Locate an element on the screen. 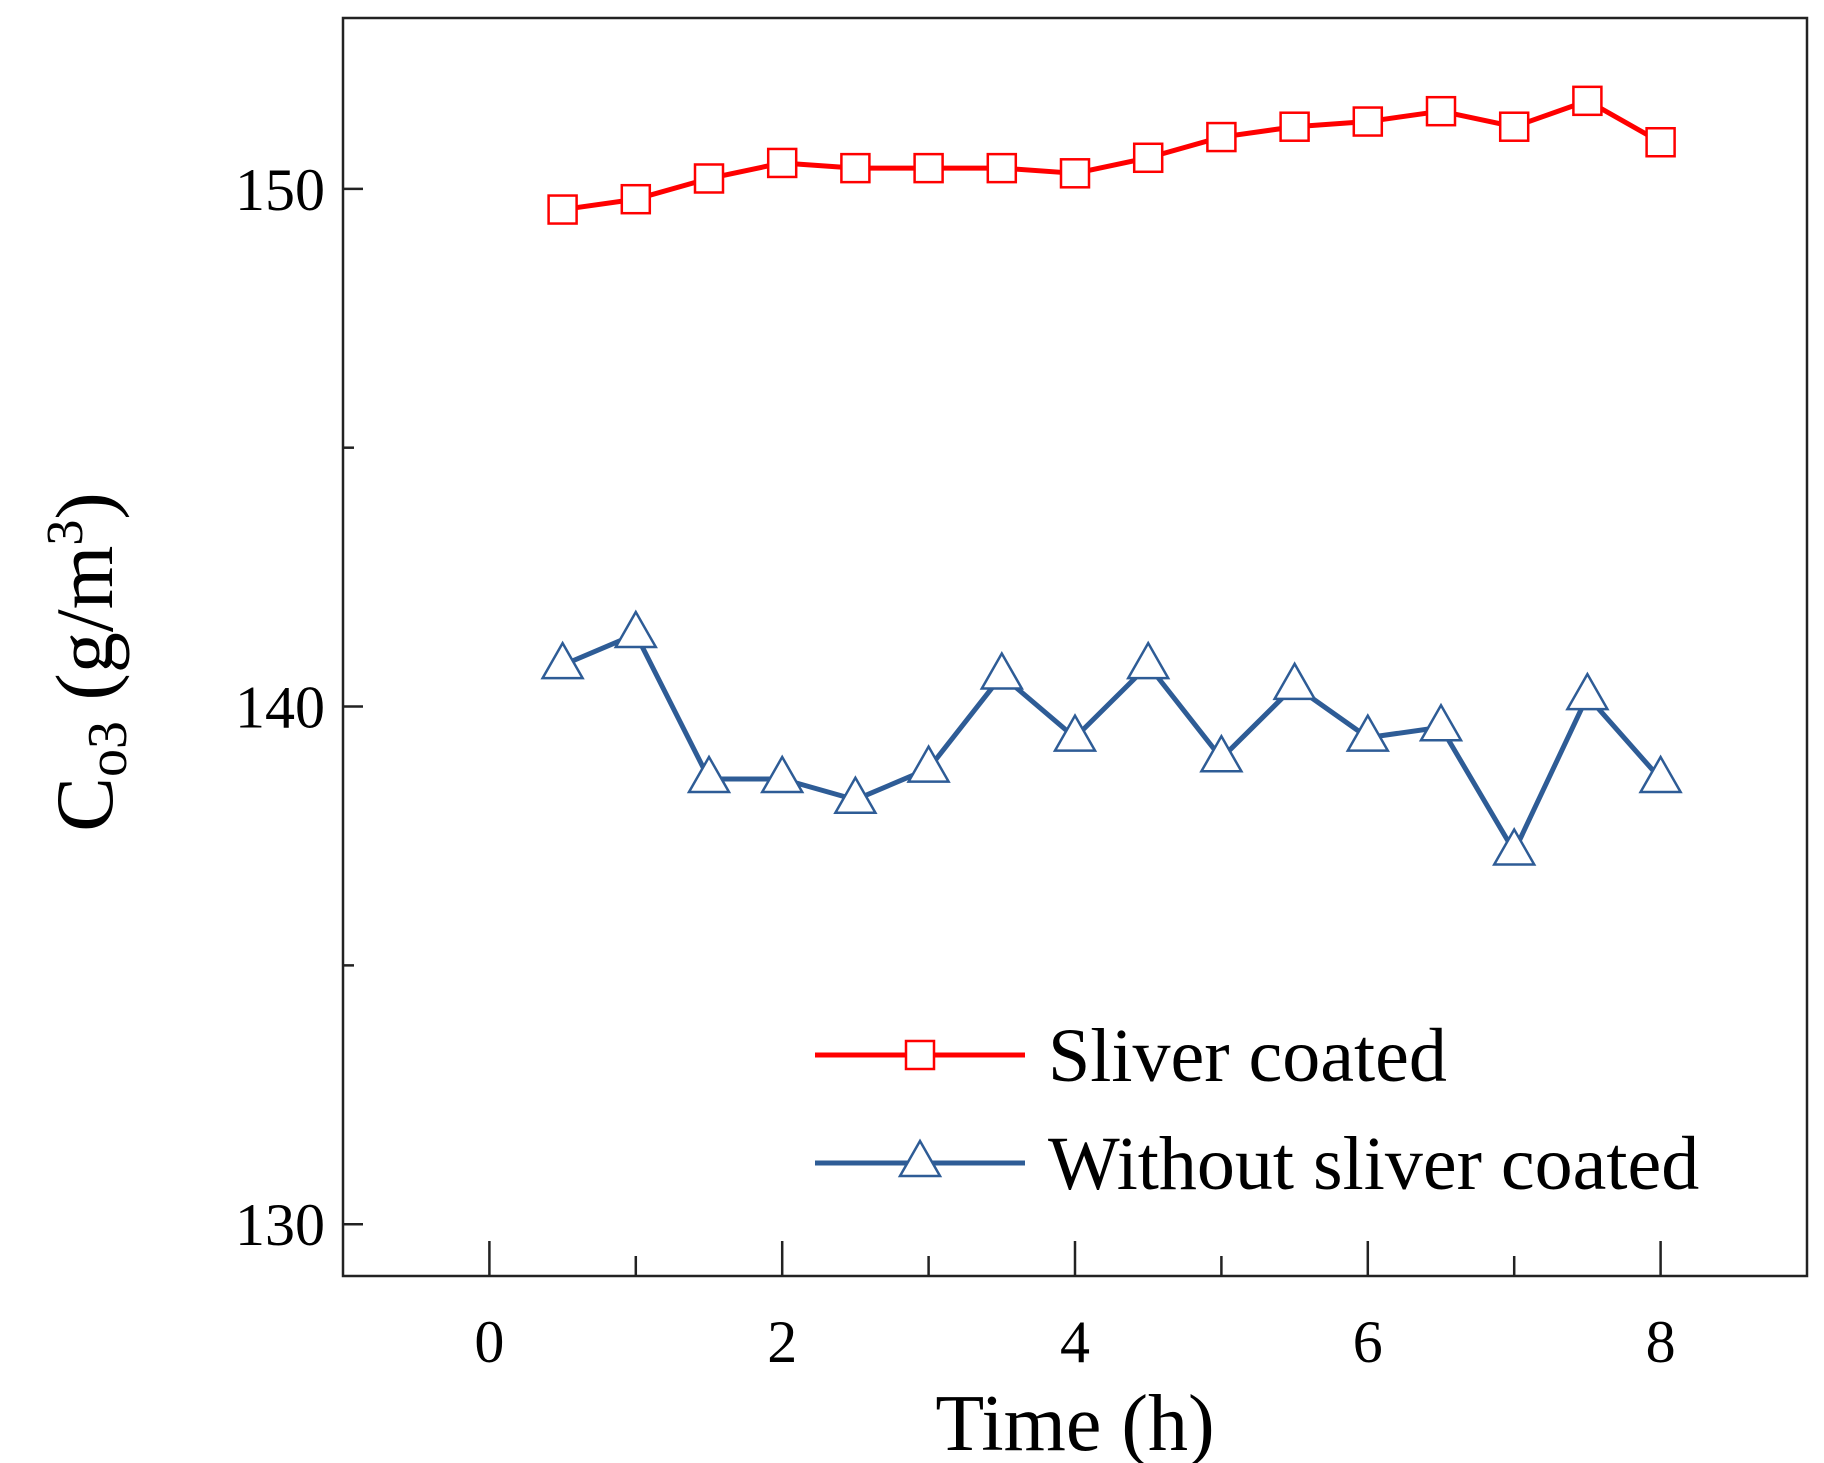  x-tick-label: 0 is located at coordinates (489, 1342).